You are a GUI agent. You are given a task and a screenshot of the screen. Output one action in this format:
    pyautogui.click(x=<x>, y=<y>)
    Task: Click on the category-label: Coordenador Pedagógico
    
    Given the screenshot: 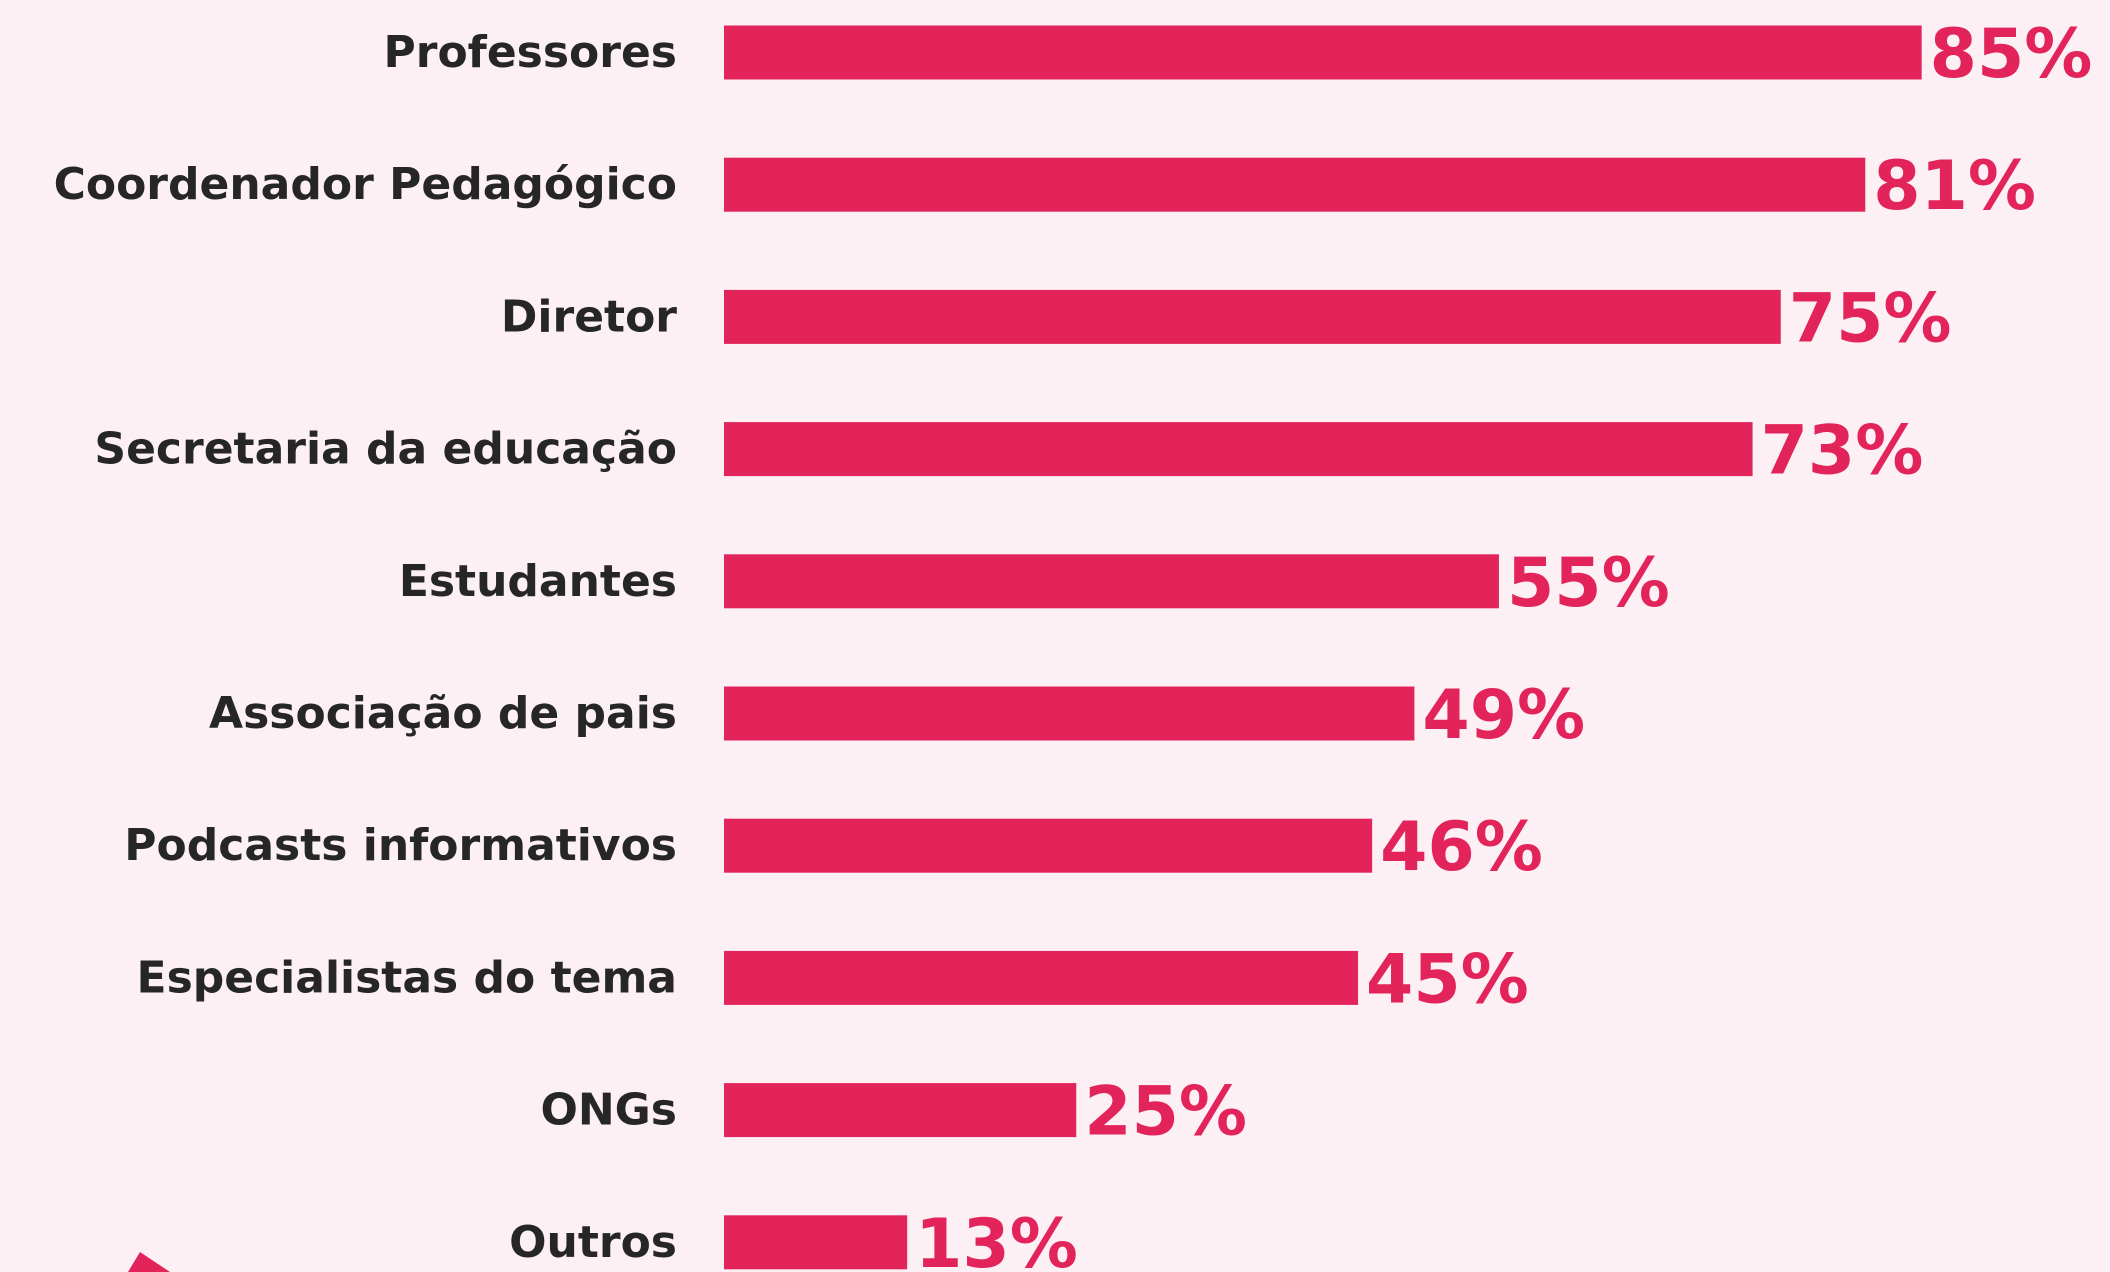 What is the action you would take?
    pyautogui.click(x=365, y=184)
    